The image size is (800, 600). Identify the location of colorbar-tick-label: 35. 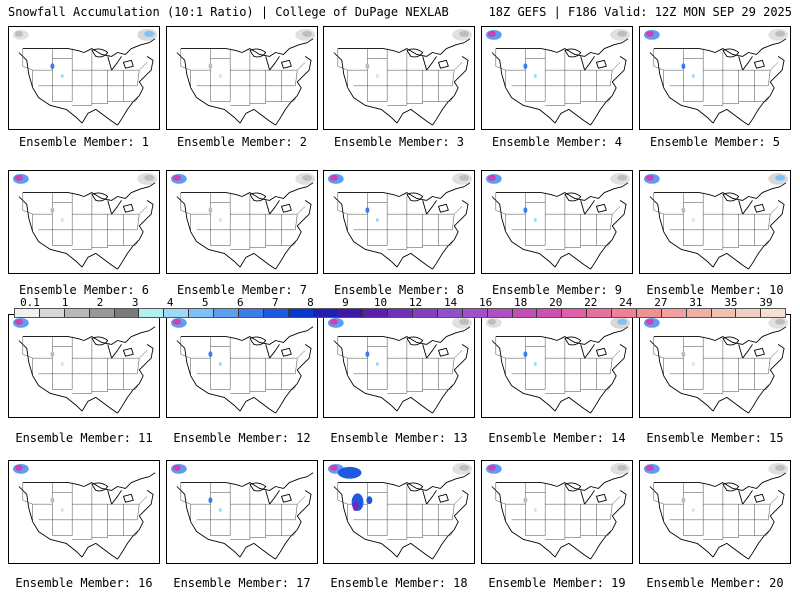
(731, 302).